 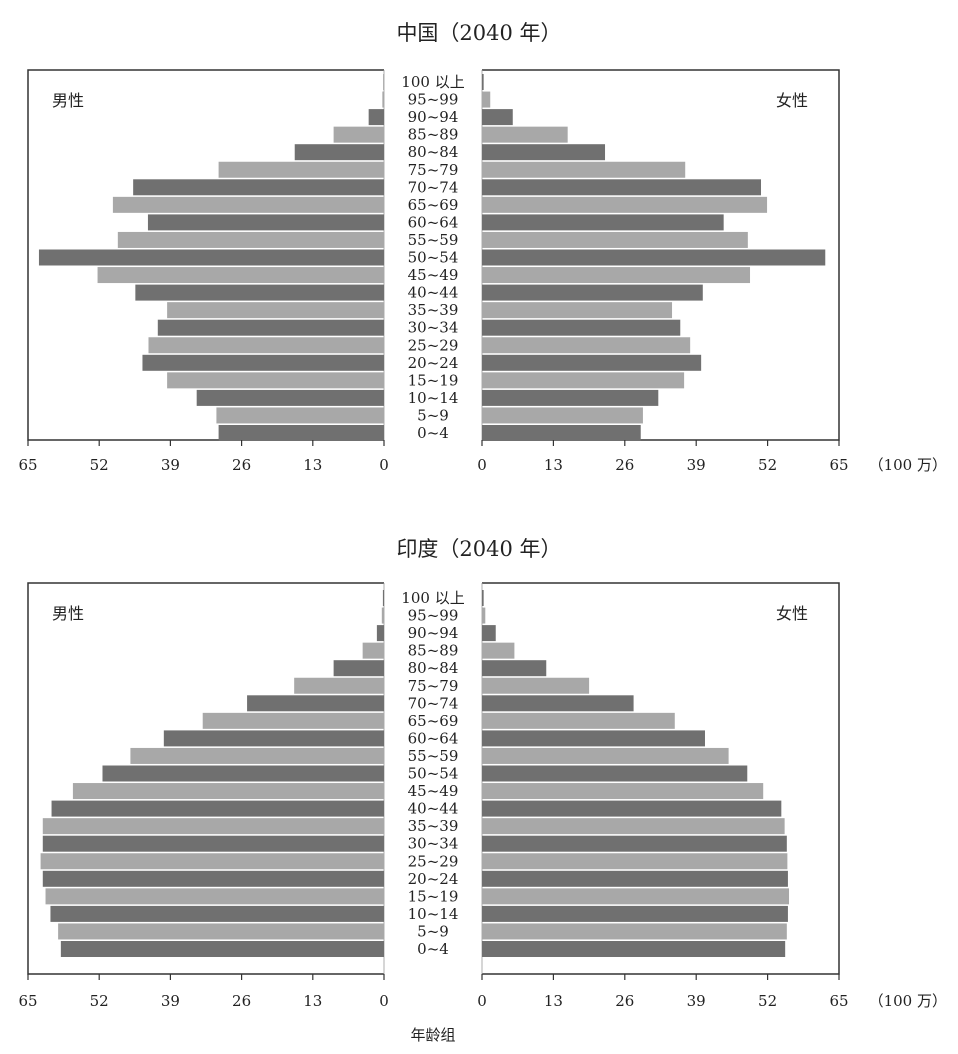 I want to click on unit-label: （100 万）, so click(x=908, y=1001).